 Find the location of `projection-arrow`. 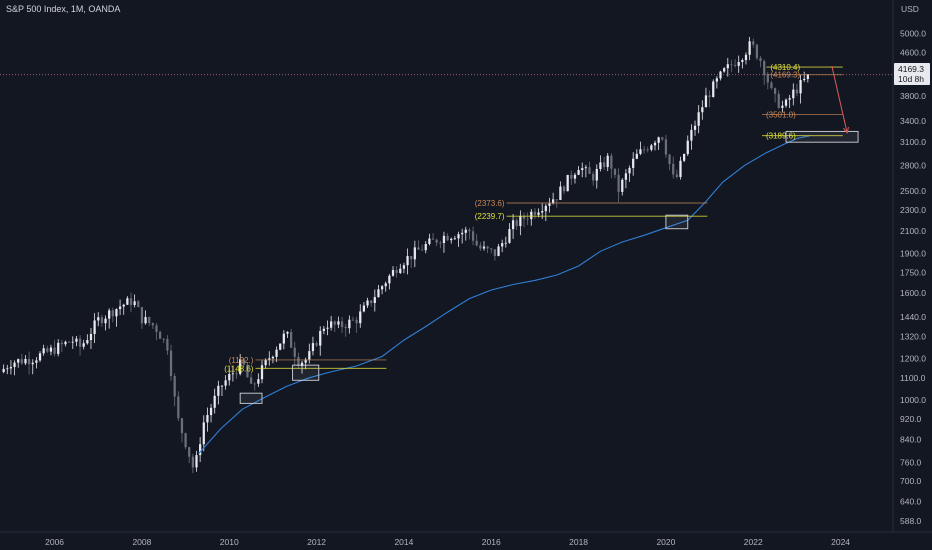

projection-arrow is located at coordinates (839, 99).